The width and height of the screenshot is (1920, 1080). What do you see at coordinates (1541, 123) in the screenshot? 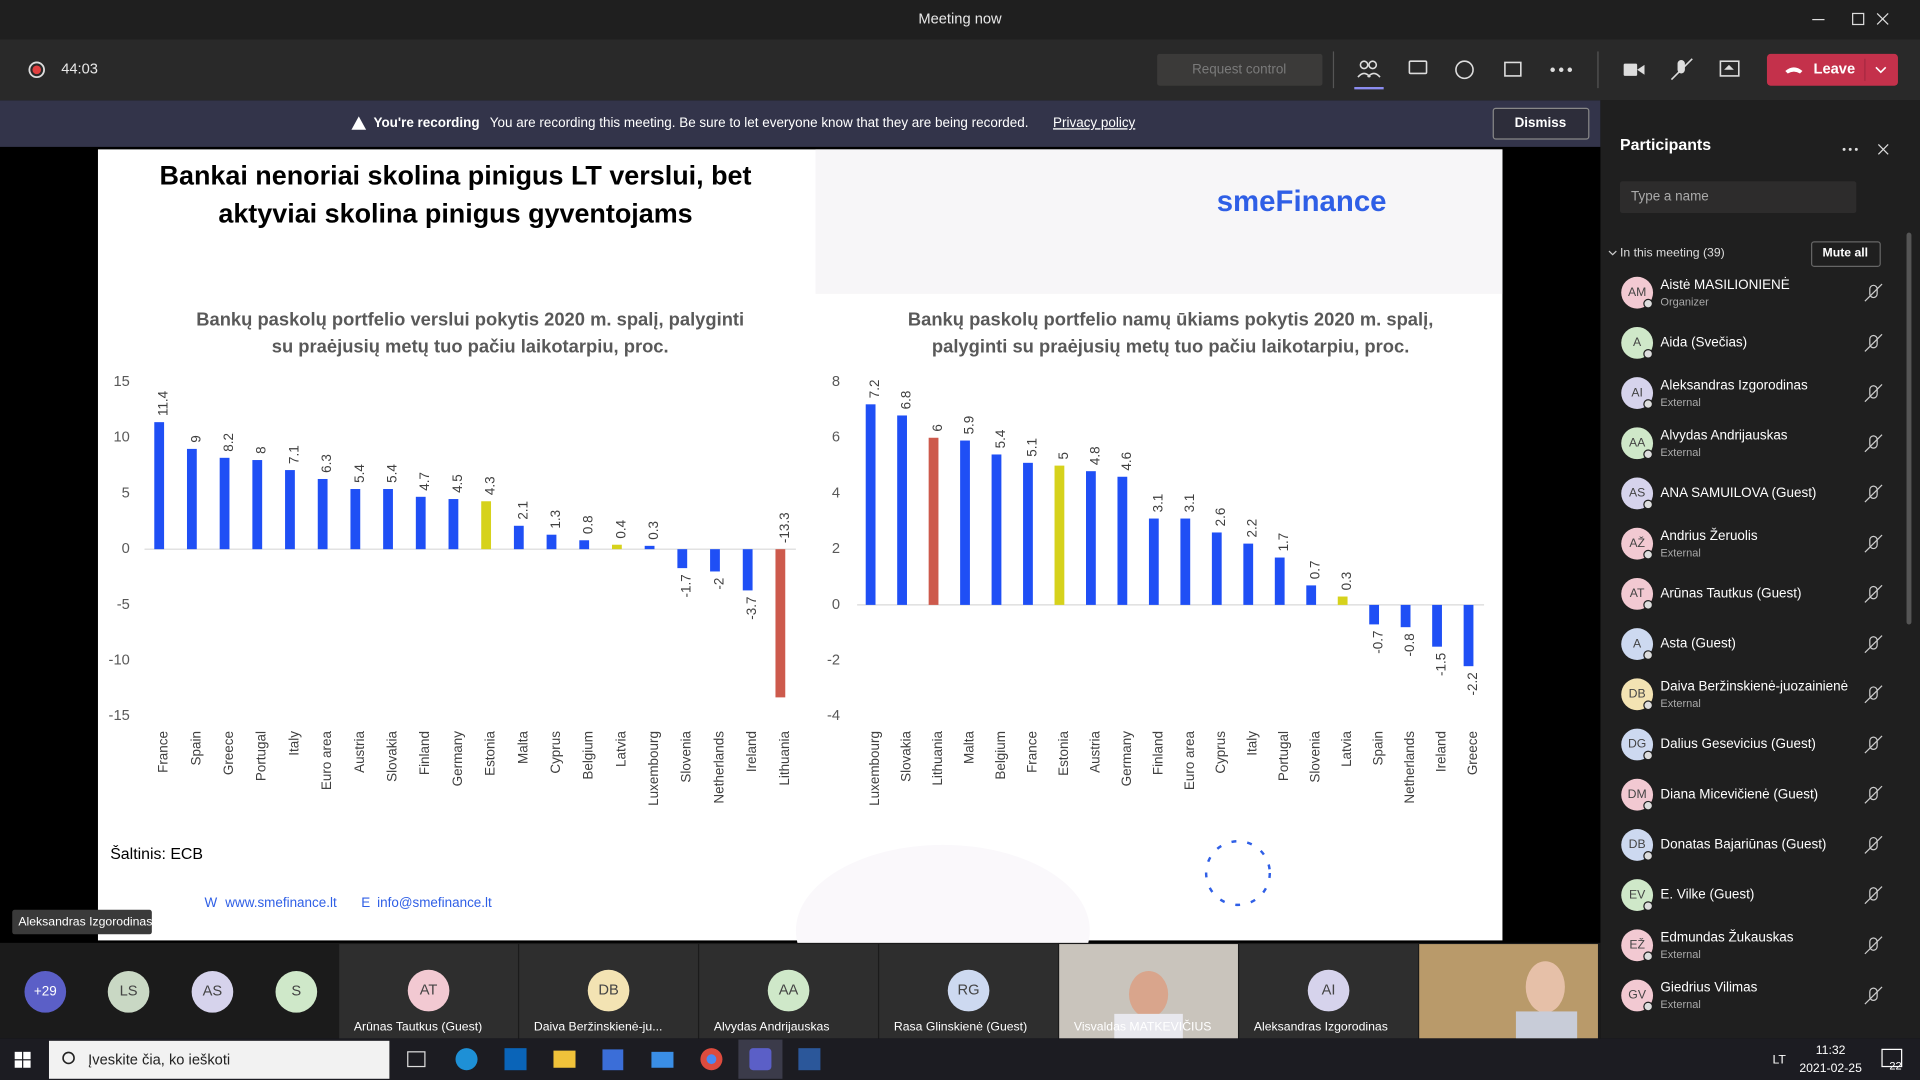
I see `dismiss-button` at bounding box center [1541, 123].